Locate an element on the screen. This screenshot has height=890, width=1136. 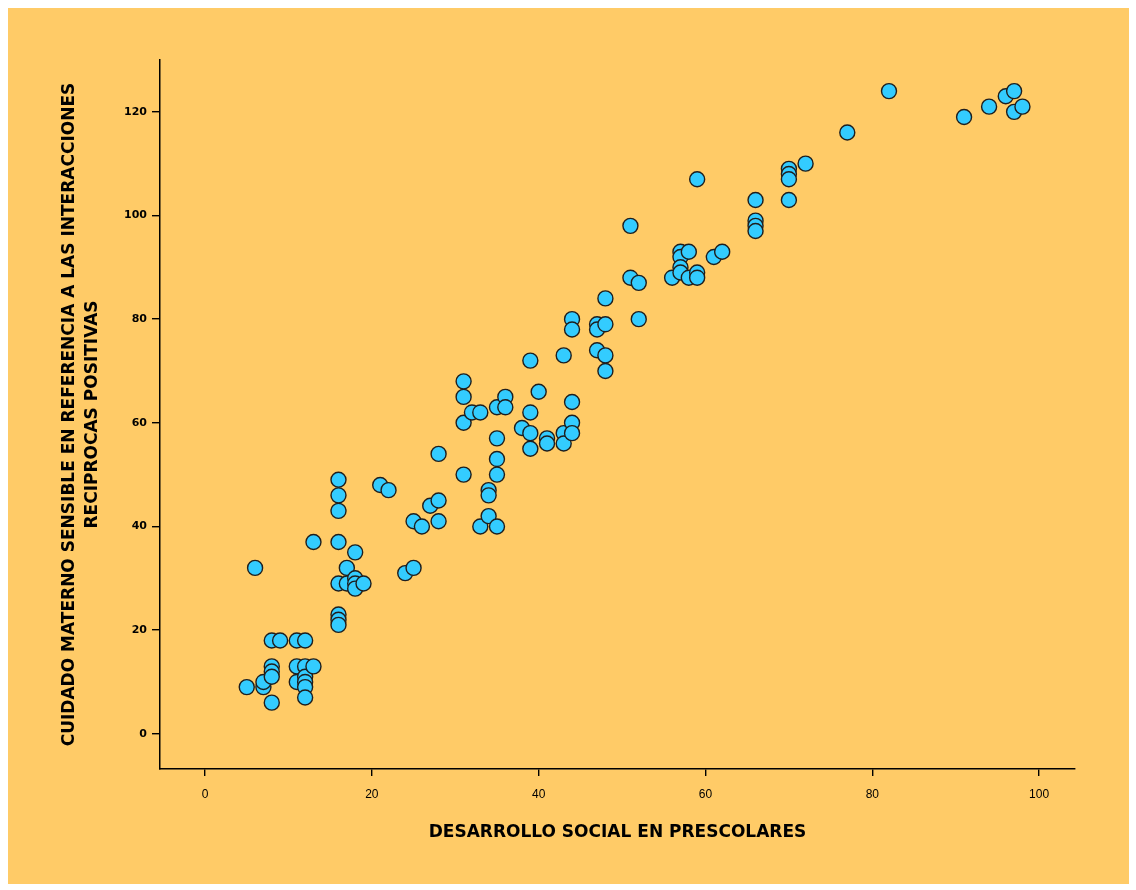
x-tick-label: 60 is located at coordinates (705, 793).